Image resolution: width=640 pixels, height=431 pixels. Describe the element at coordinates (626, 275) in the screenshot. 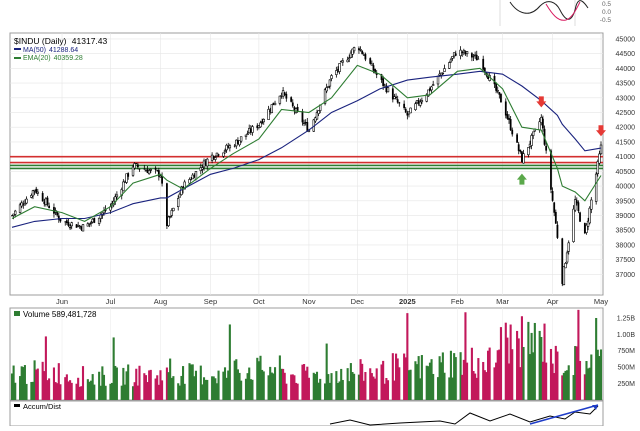

I see `y-tick-label: 37000` at that location.